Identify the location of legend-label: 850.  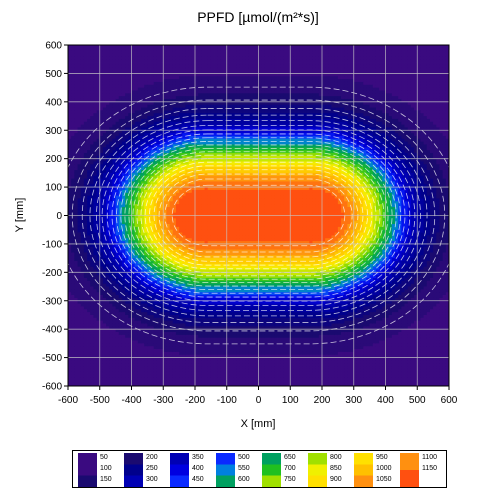
(336, 468).